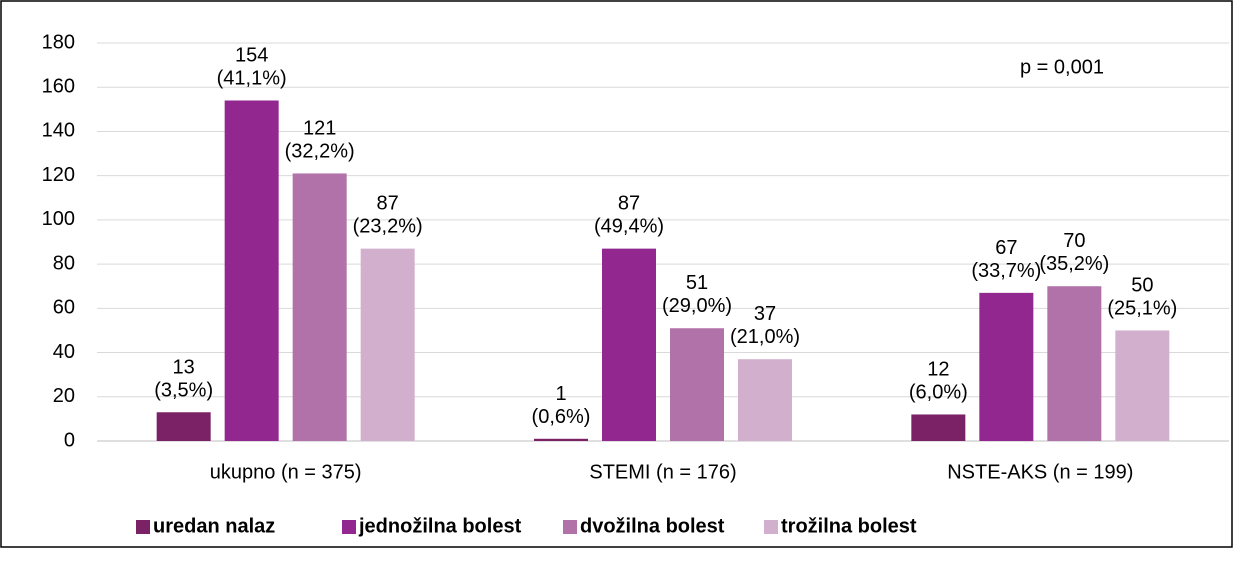  What do you see at coordinates (1006, 259) in the screenshot?
I see `data-label: 67 (33,7%)` at bounding box center [1006, 259].